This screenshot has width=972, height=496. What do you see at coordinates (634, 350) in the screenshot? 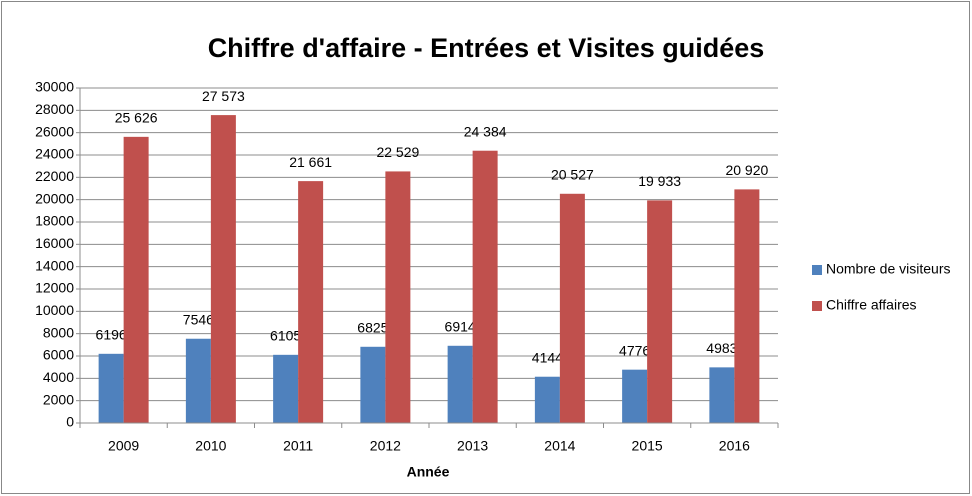
I see `value-label: 4776` at bounding box center [634, 350].